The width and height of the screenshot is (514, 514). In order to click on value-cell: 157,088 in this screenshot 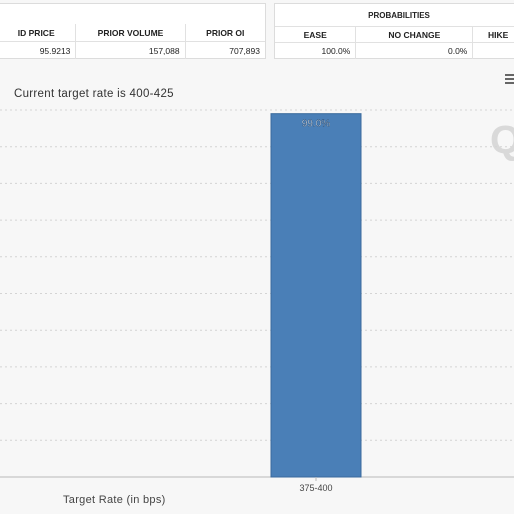, I will do `click(131, 50)`.